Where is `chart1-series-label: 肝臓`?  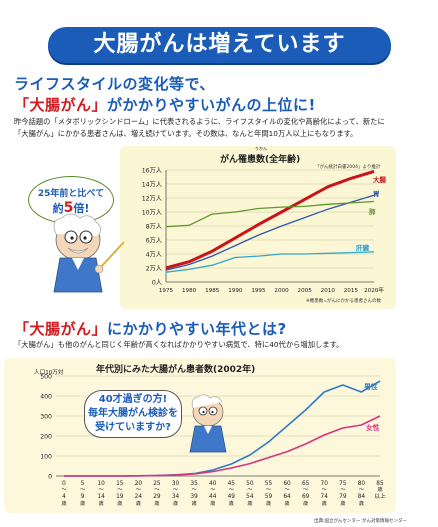 chart1-series-label: 肝臓 is located at coordinates (363, 247).